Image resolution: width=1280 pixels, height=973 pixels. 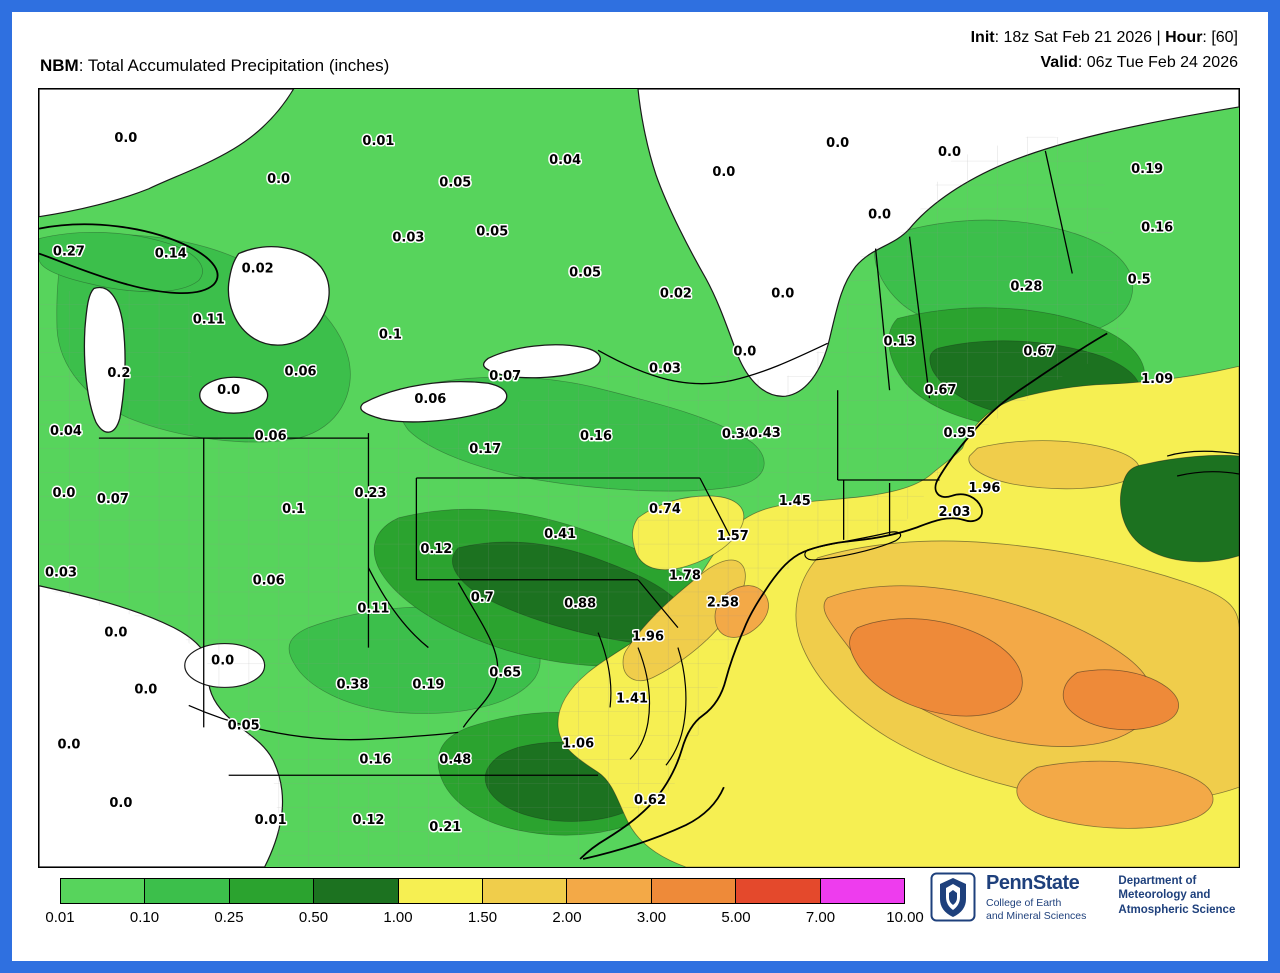 What do you see at coordinates (144, 917) in the screenshot?
I see `legend-tick-label: 0.10` at bounding box center [144, 917].